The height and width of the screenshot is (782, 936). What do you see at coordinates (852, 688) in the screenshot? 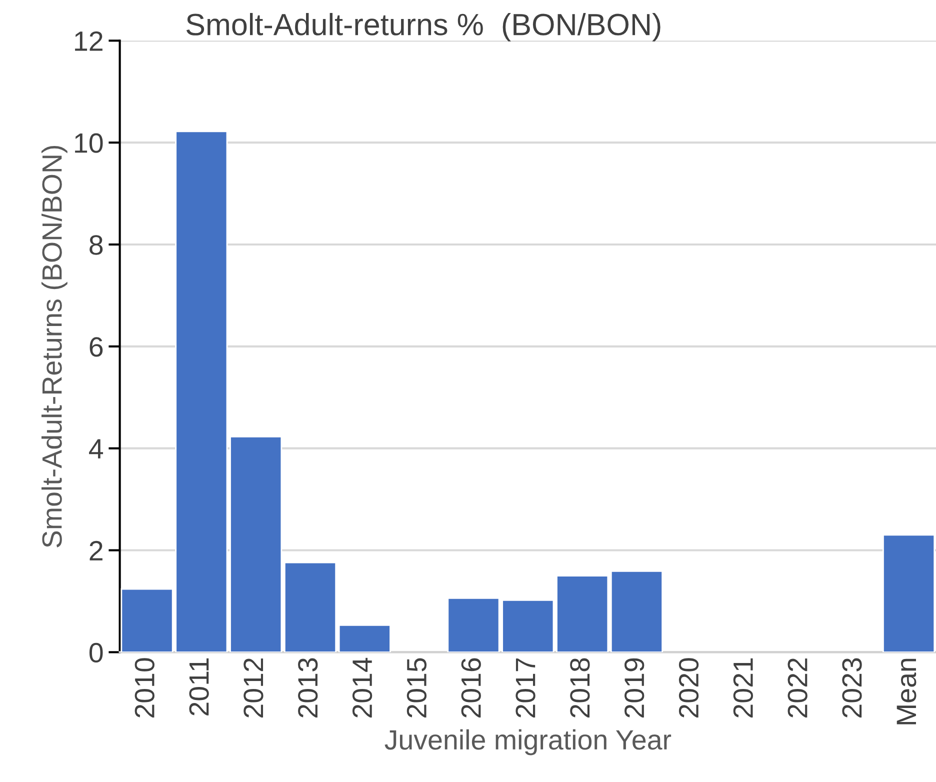
I see `x-tick-label: 2023` at bounding box center [852, 688].